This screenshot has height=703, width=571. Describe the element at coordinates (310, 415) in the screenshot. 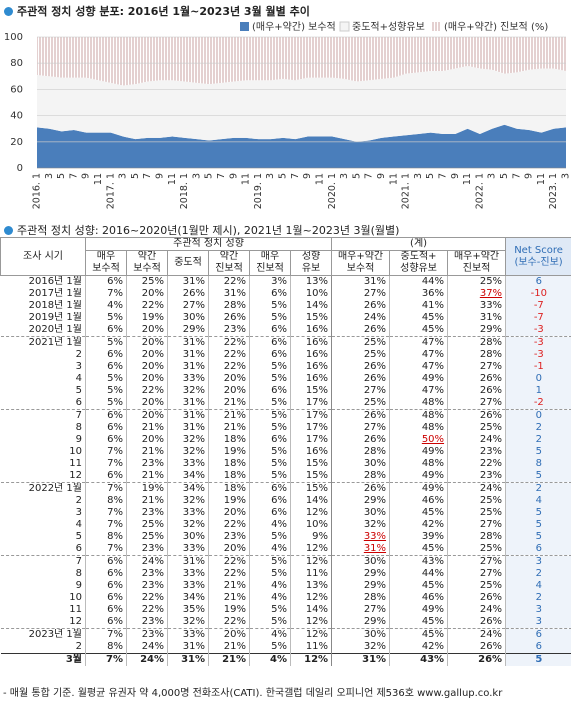

I see `cell: 17%` at that location.